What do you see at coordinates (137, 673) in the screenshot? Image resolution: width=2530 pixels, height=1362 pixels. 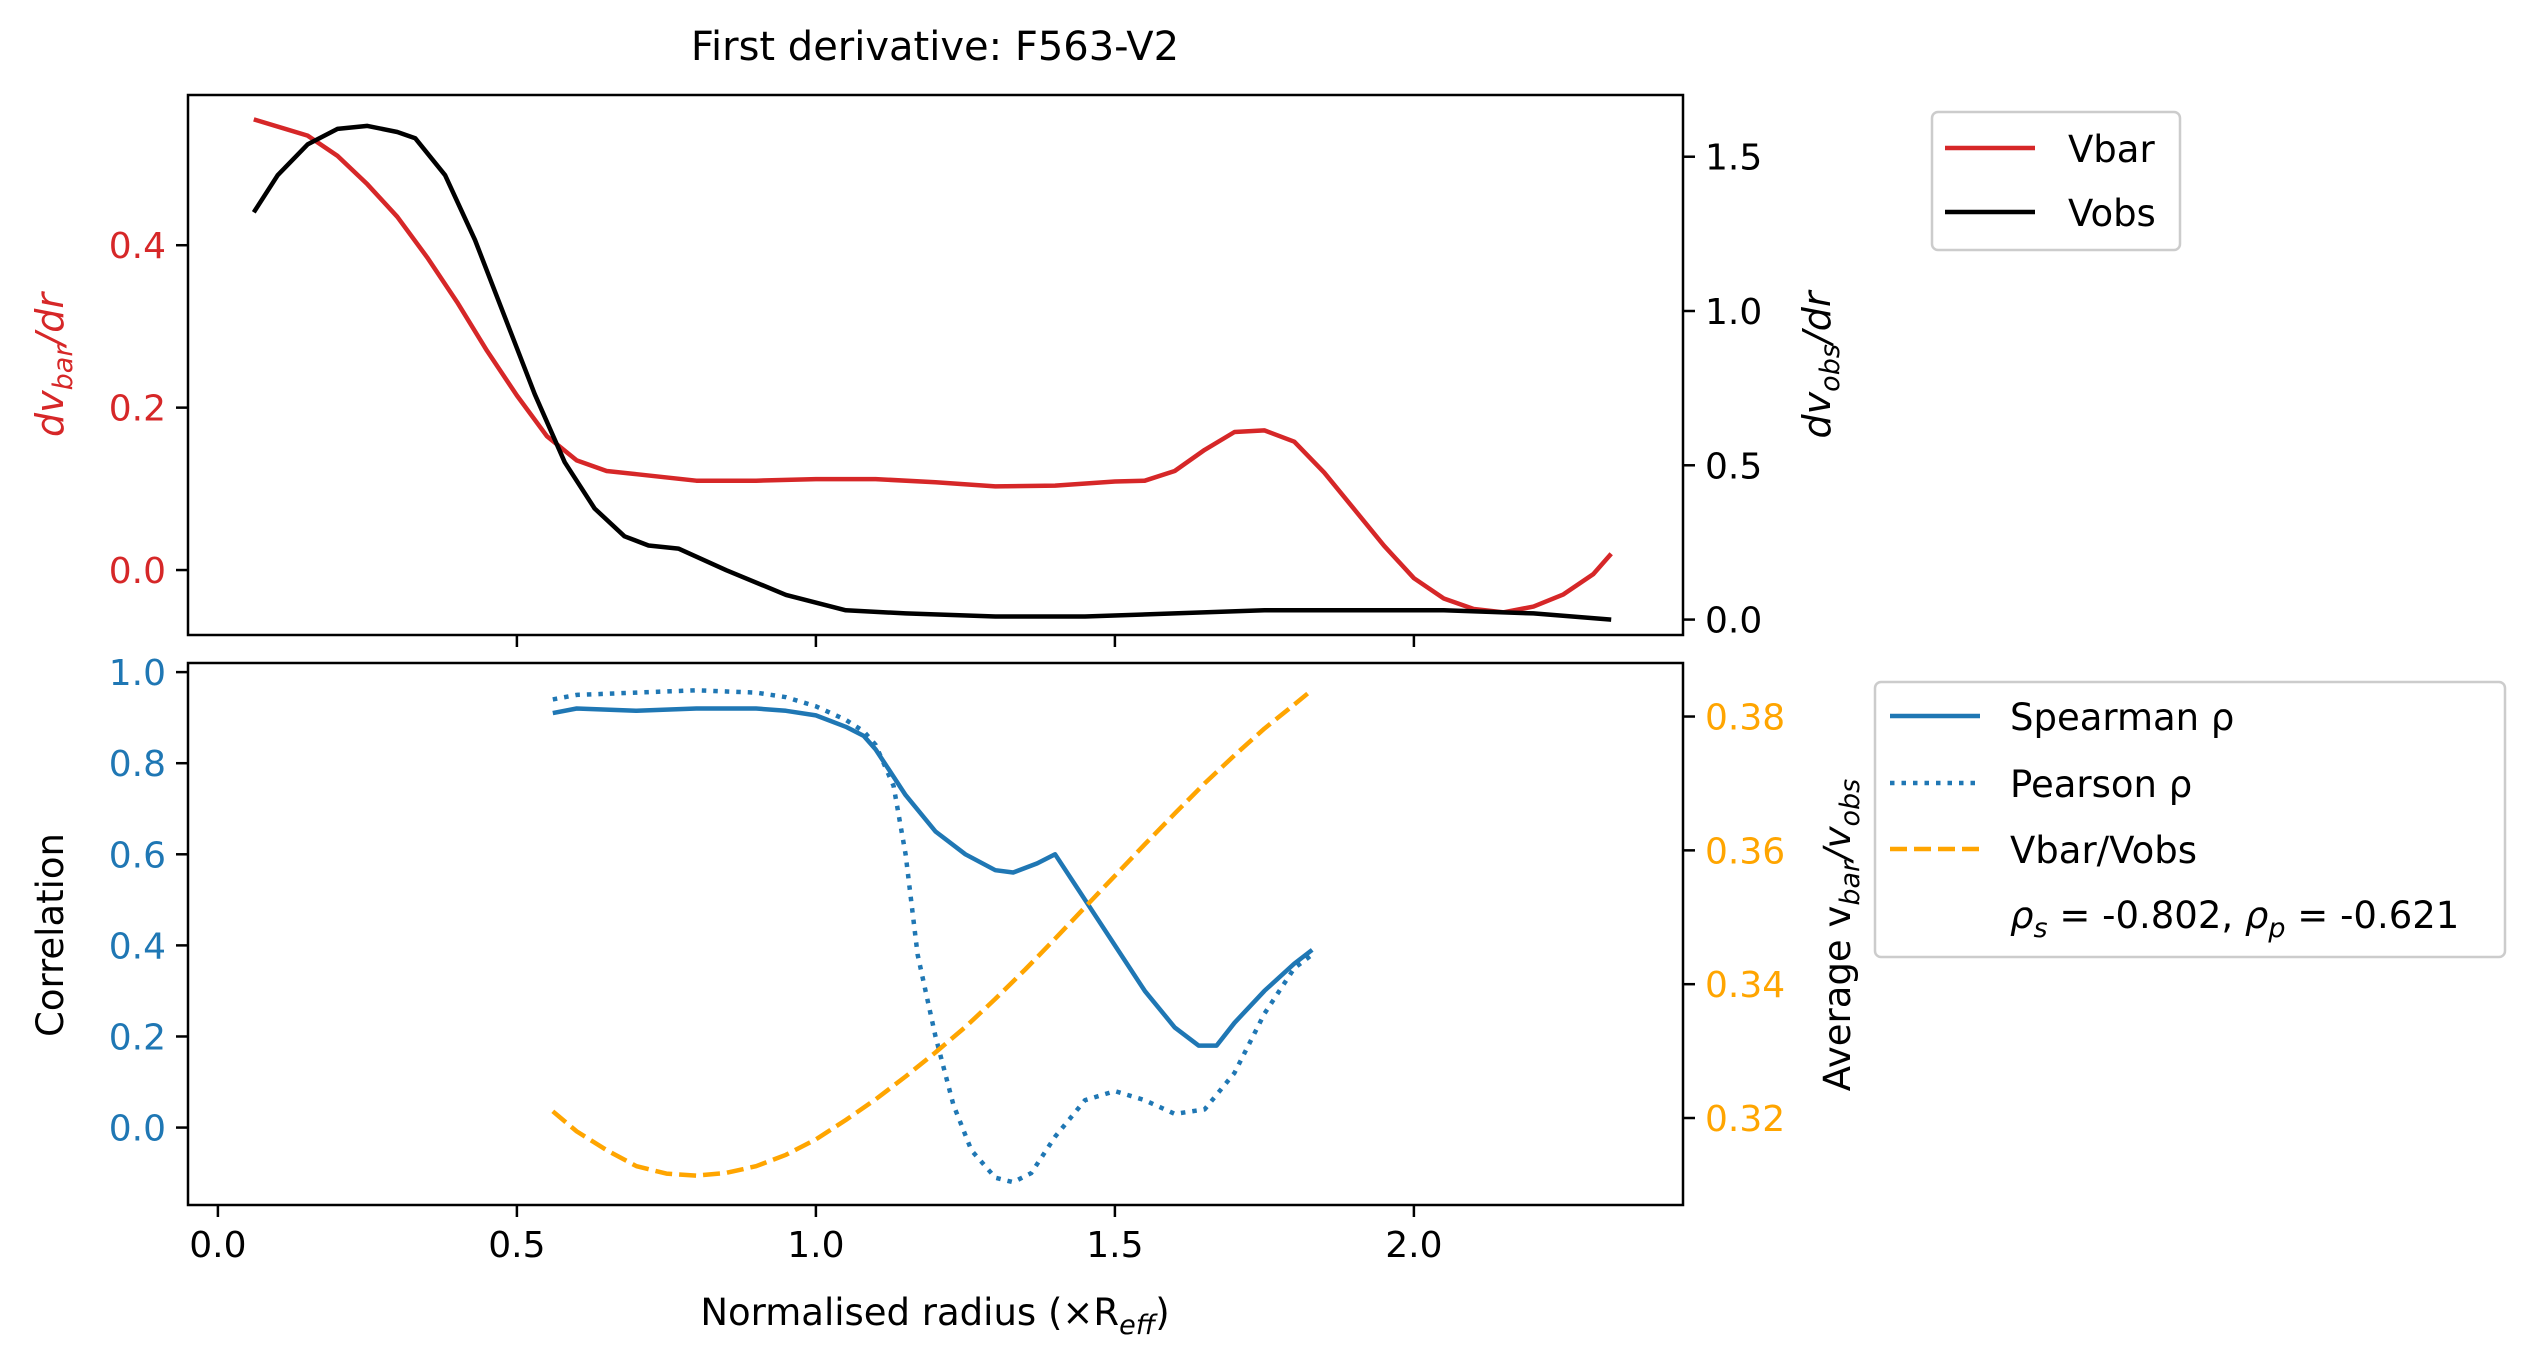 I see `bottom-left-ytick-label: 1.0` at bounding box center [137, 673].